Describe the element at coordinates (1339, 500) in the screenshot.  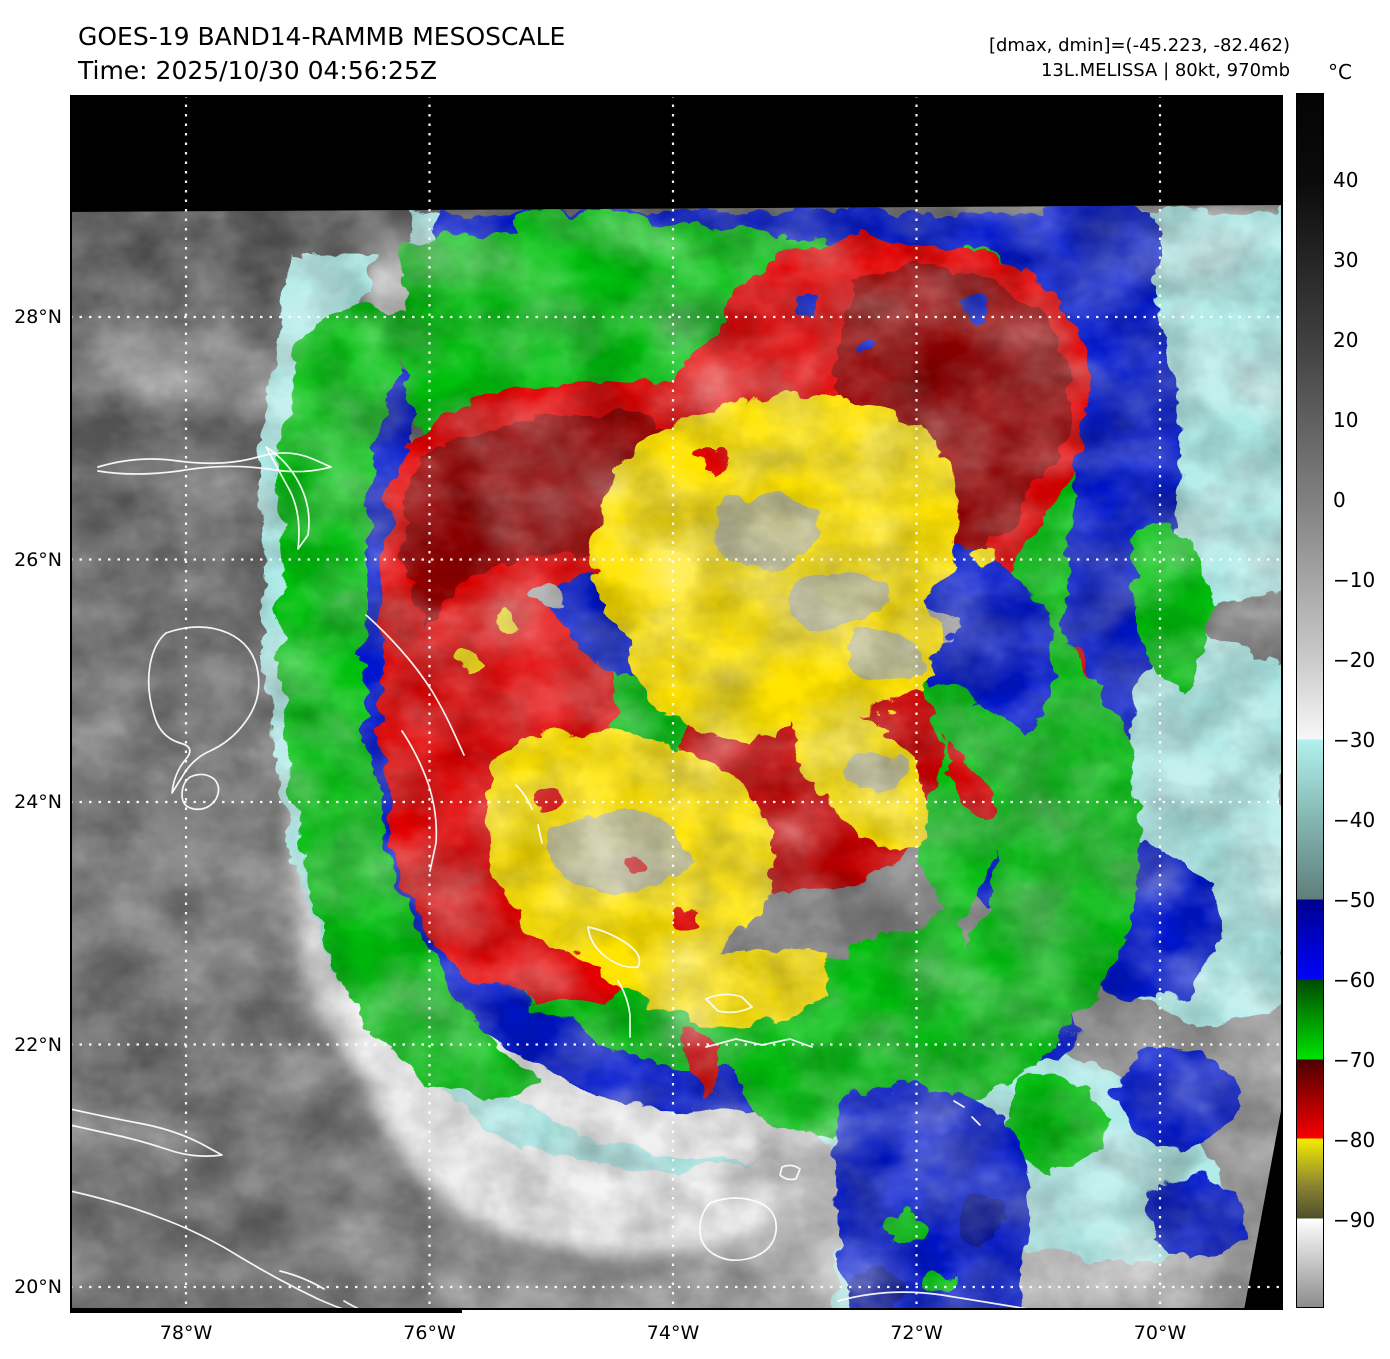
I see `colorbar-tick: 0` at that location.